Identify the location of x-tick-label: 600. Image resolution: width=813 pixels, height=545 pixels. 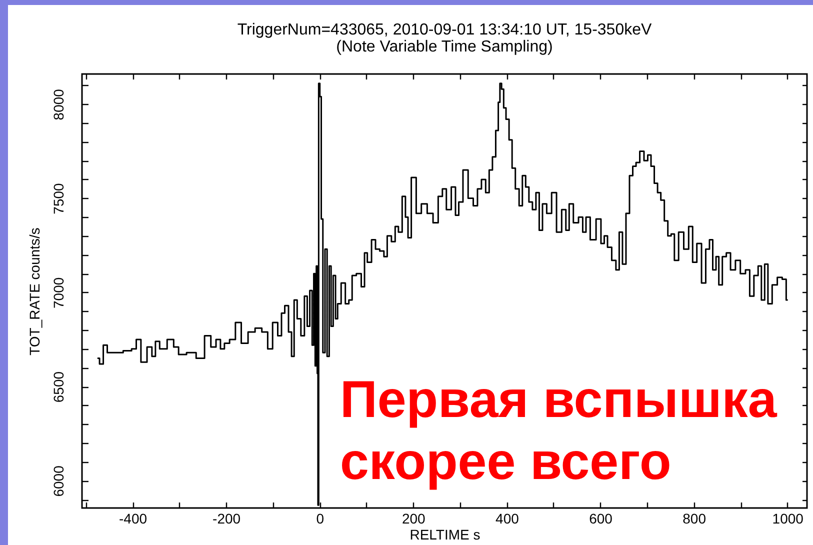
(601, 518).